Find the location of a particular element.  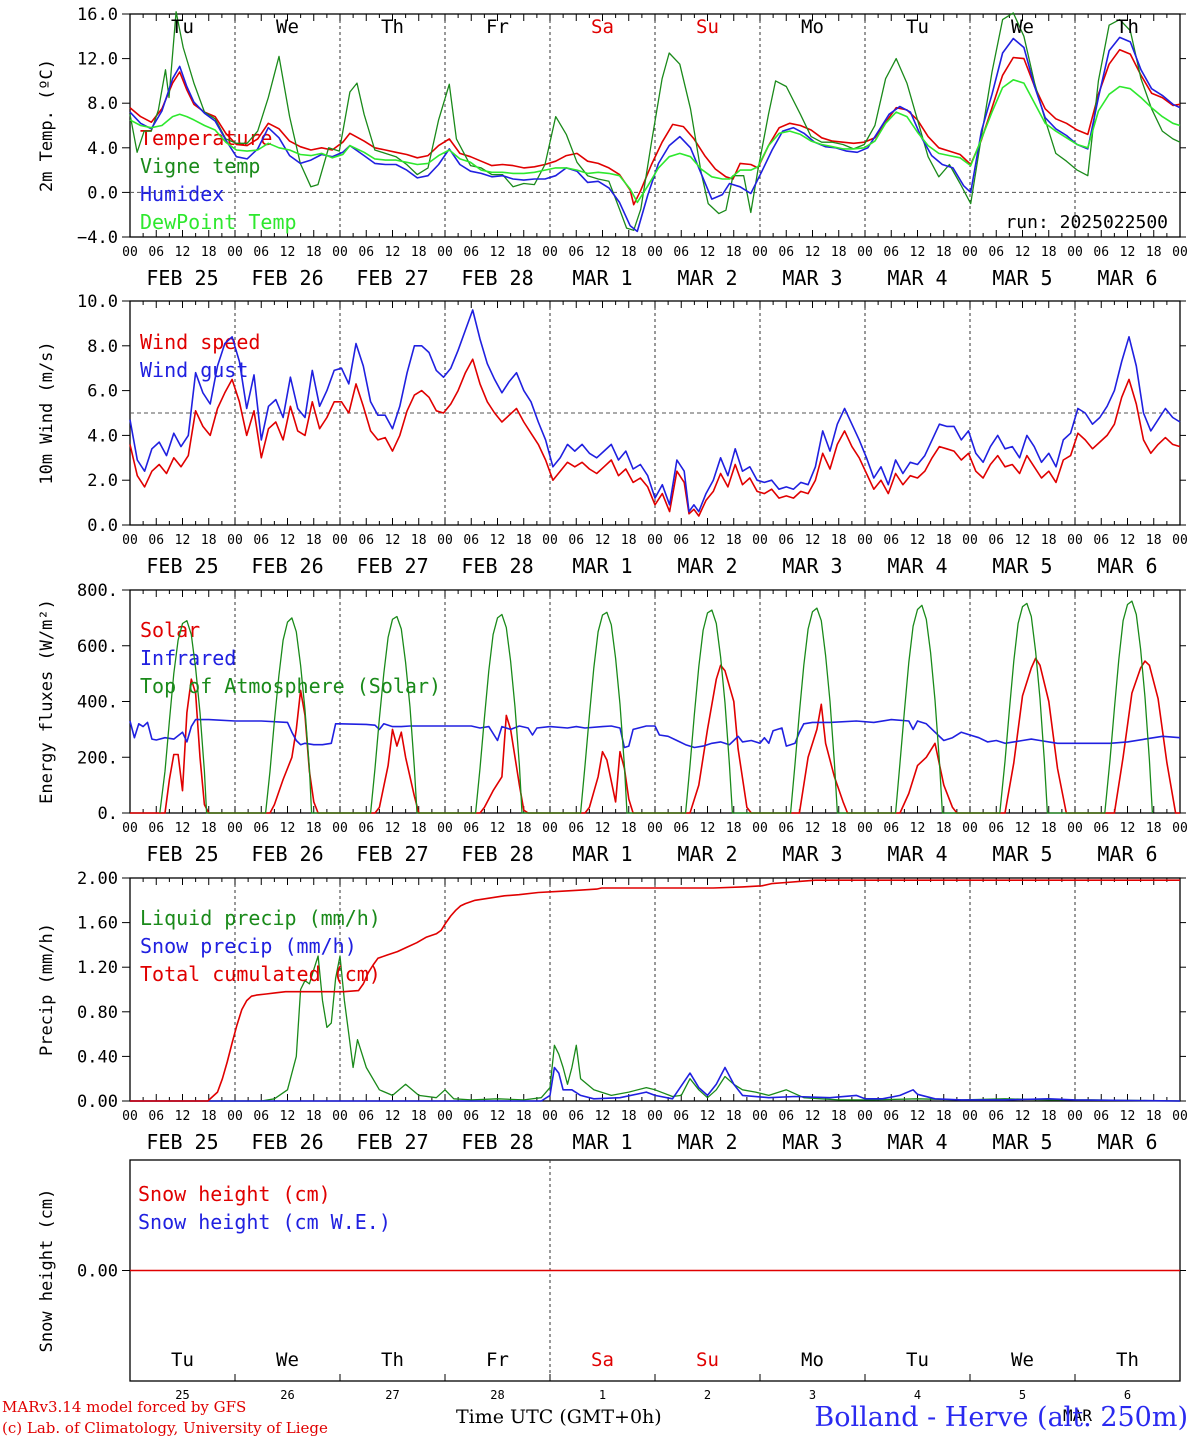

panel-frame is located at coordinates (655, 125).